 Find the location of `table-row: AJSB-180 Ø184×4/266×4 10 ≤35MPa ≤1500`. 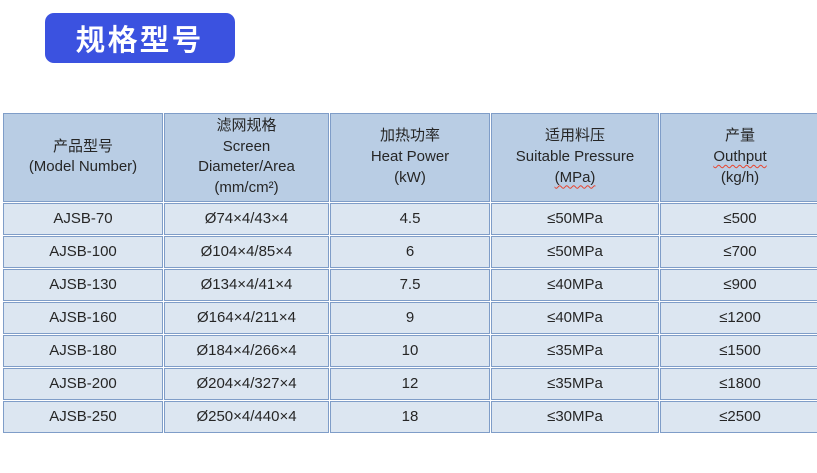

table-row: AJSB-180 Ø184×4/266×4 10 ≤35MPa ≤1500 is located at coordinates (410, 350).